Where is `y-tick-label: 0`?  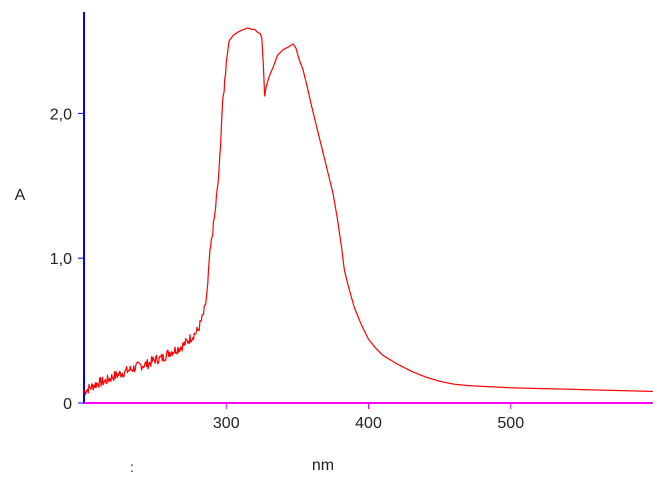 y-tick-label: 0 is located at coordinates (67, 404).